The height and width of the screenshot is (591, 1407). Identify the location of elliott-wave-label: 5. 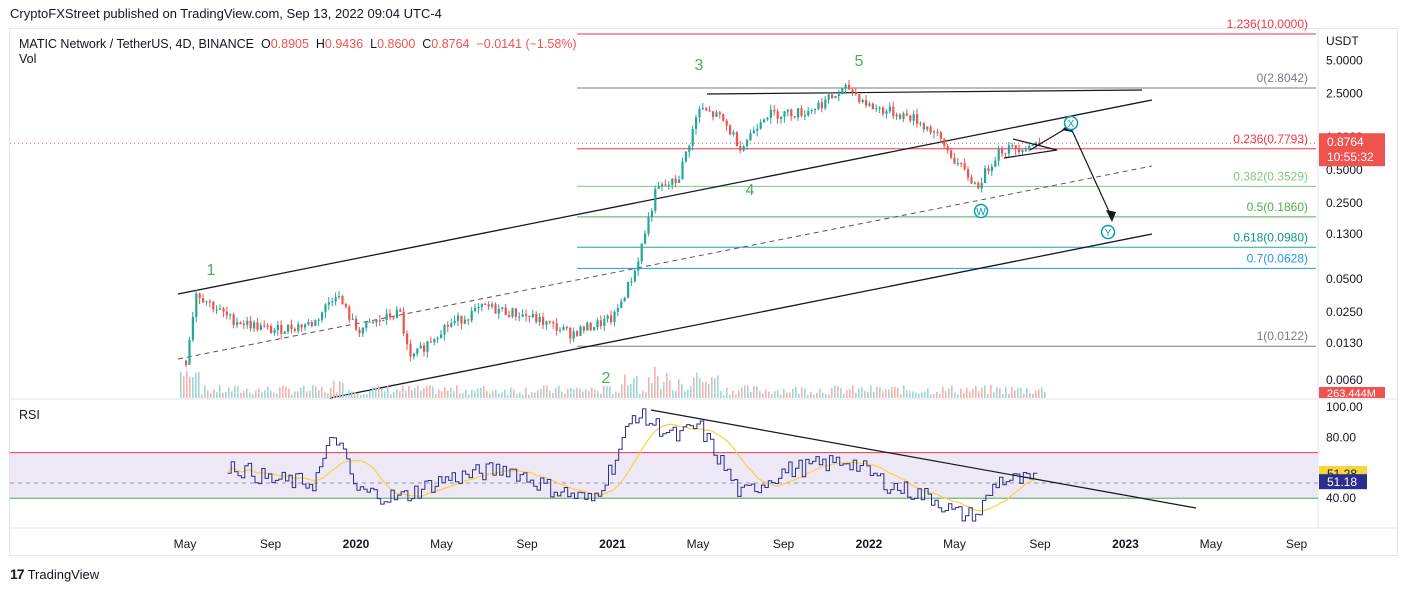
(859, 61).